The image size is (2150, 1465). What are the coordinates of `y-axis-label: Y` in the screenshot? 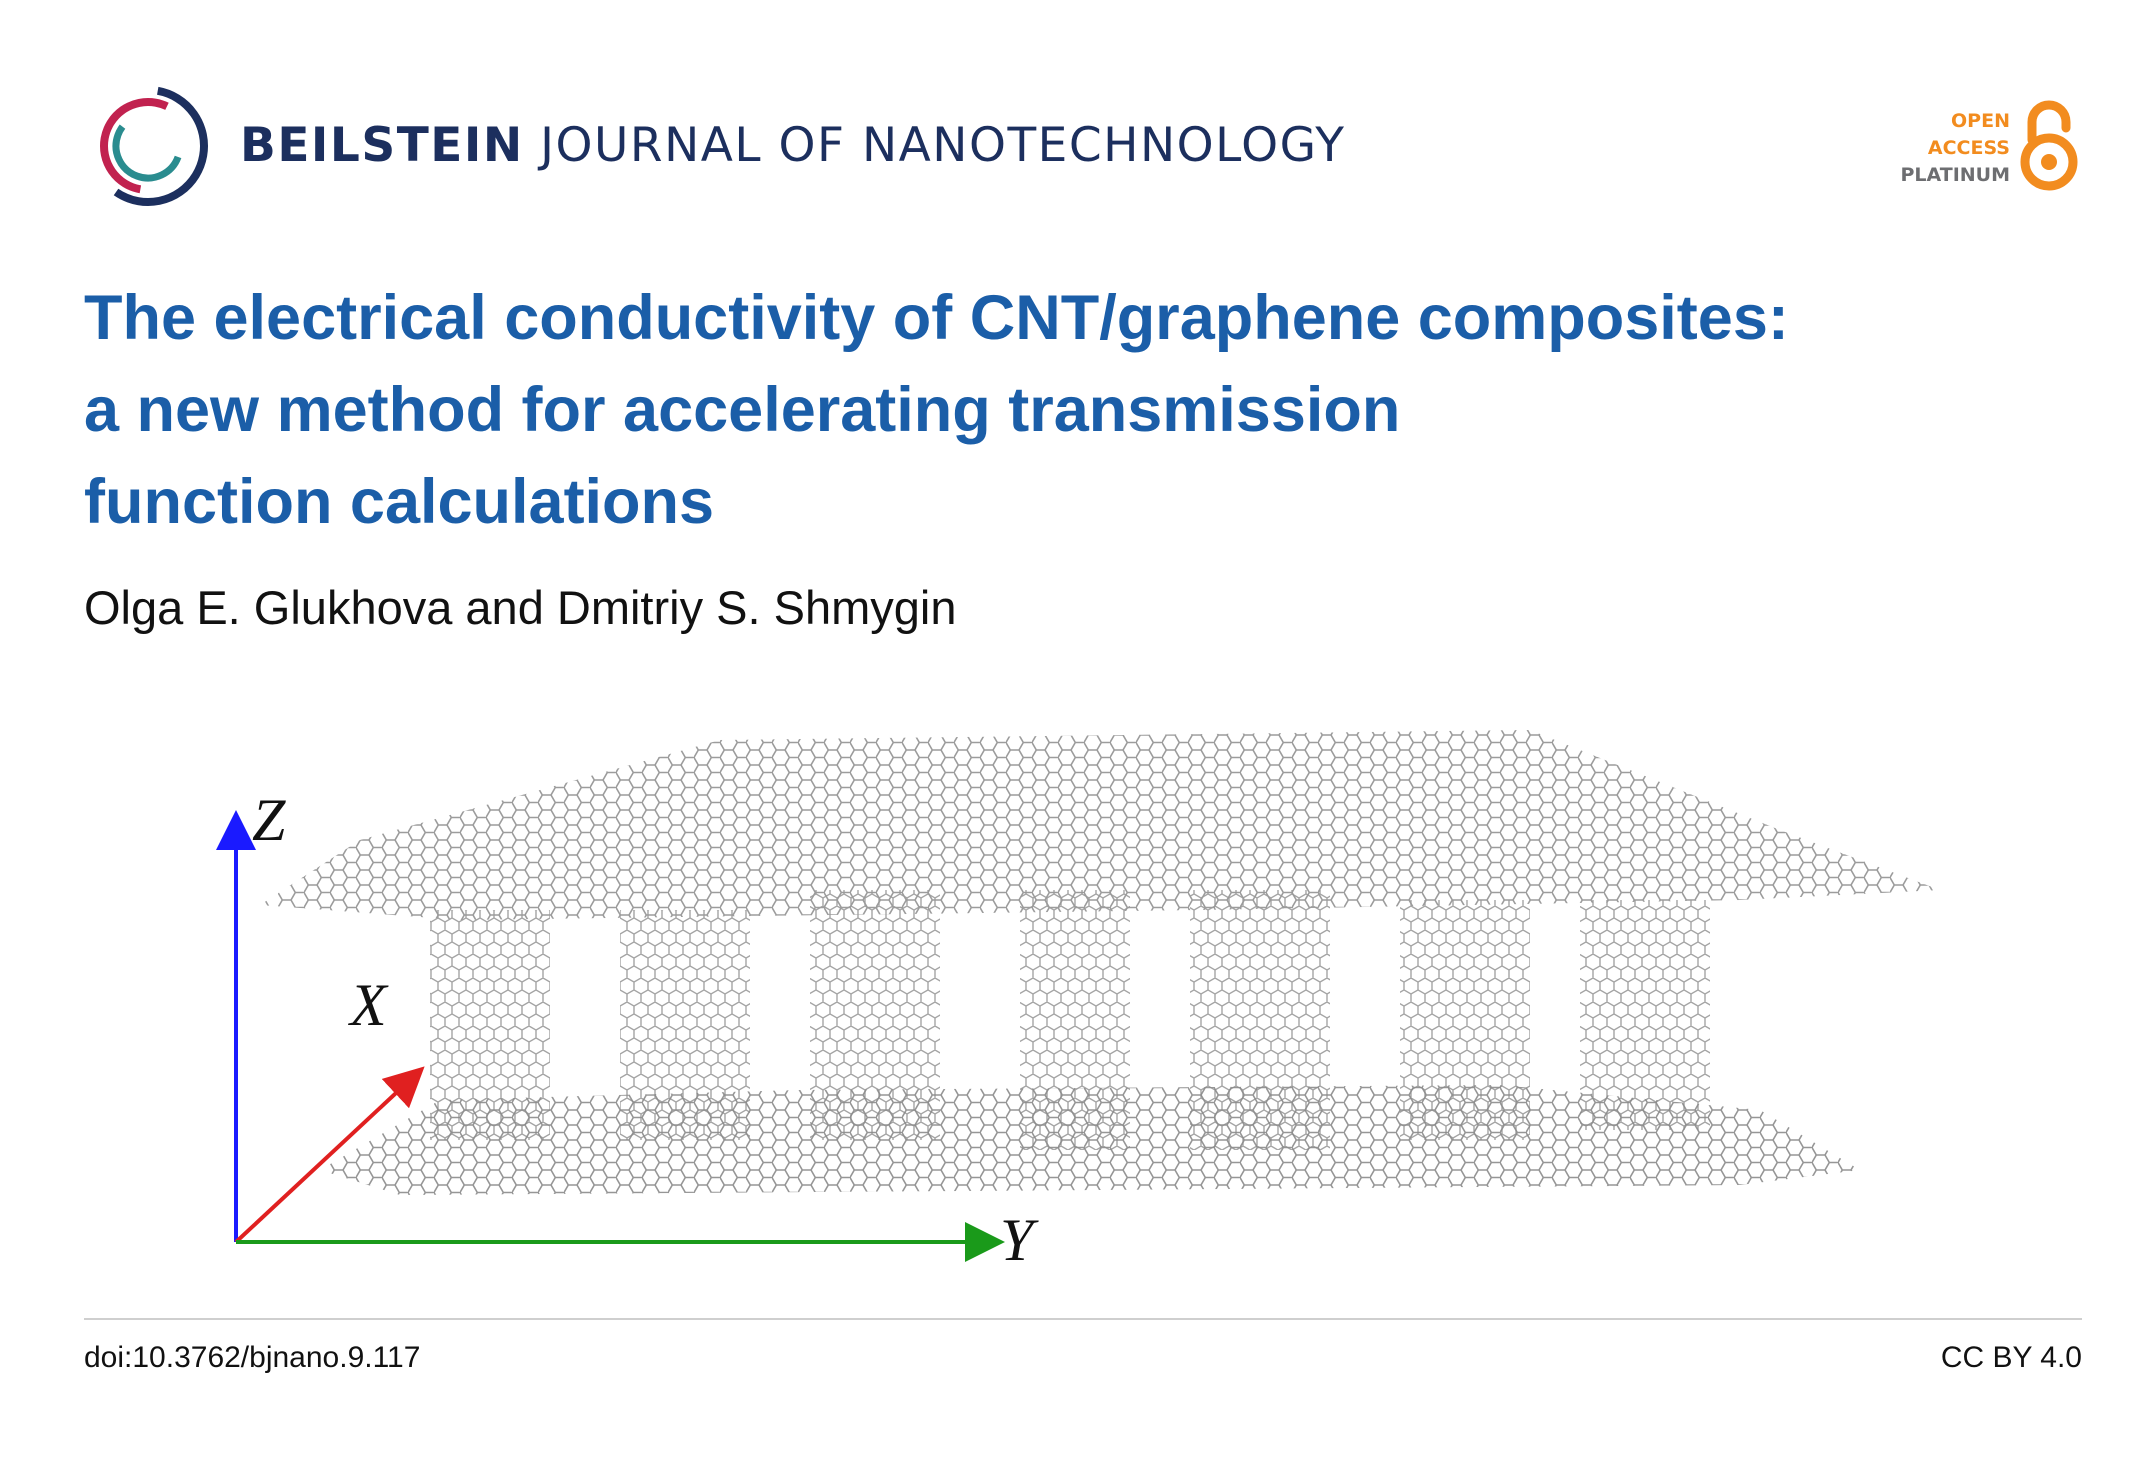 It's located at (1019, 1238).